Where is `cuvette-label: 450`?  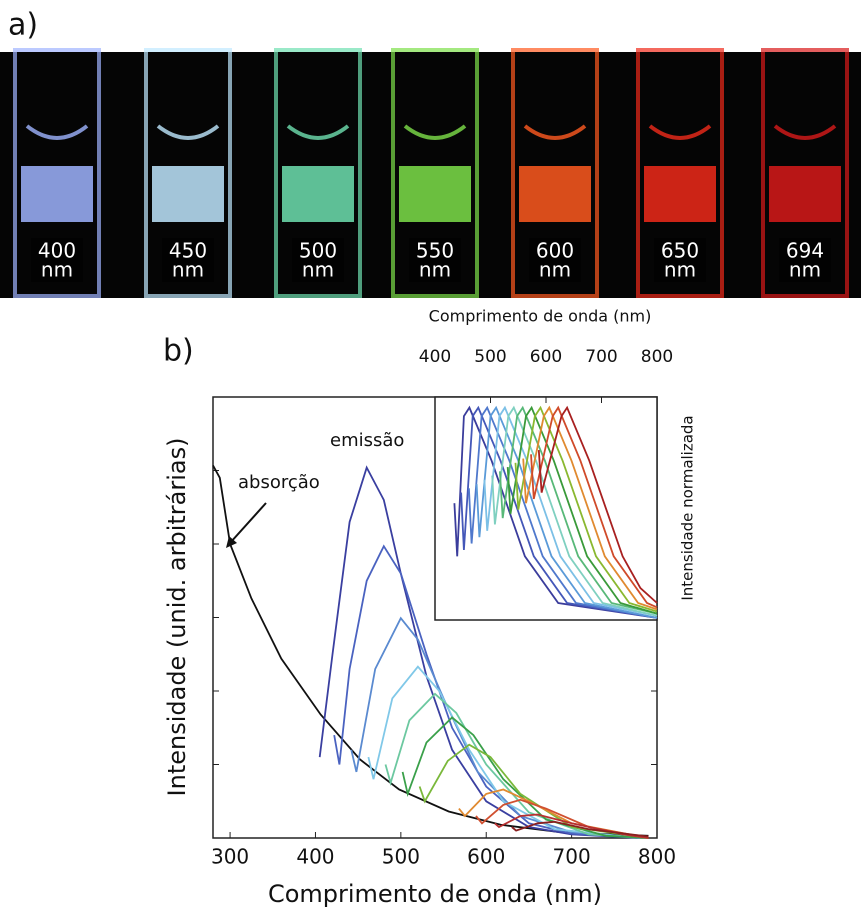
cuvette-label: 450 is located at coordinates (188, 251).